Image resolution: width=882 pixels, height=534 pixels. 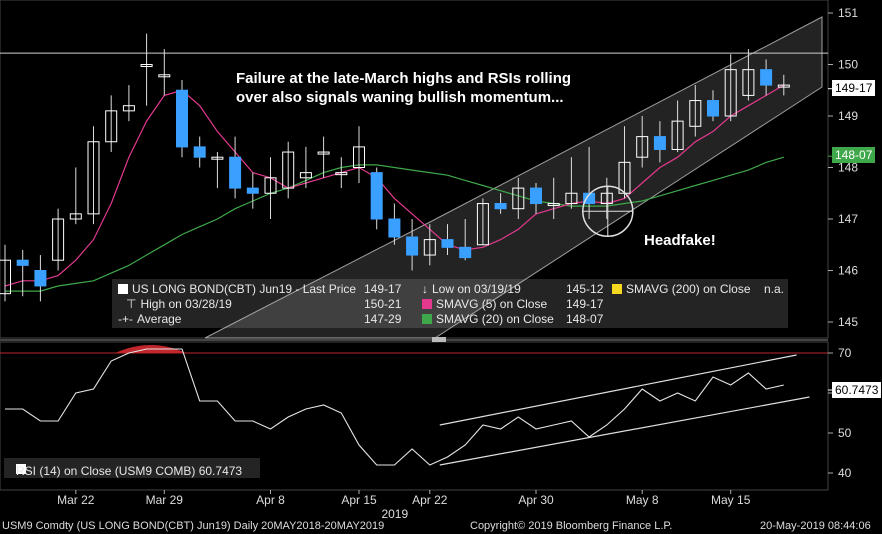 What do you see at coordinates (21, 469) in the screenshot?
I see `rsi-legend-swatch` at bounding box center [21, 469].